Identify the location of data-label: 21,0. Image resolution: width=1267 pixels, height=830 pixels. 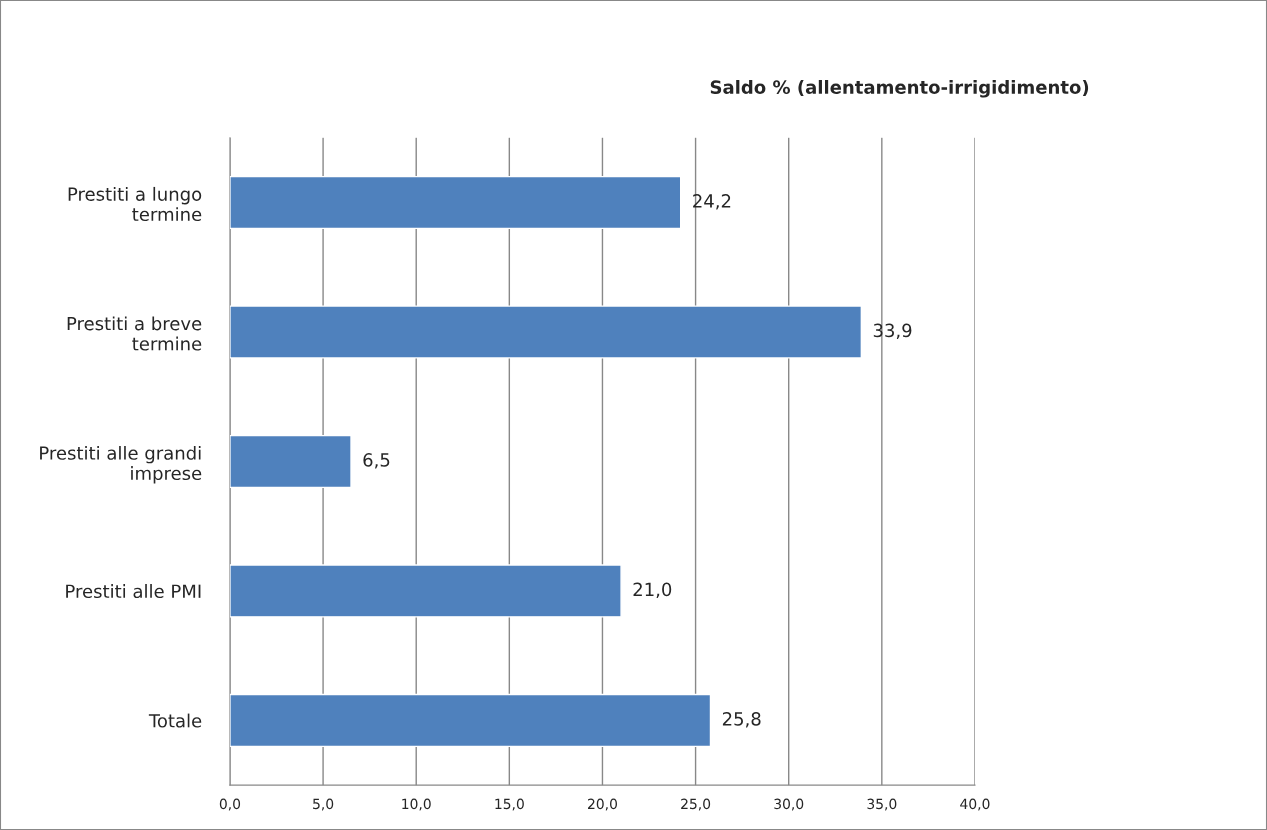
(652, 590).